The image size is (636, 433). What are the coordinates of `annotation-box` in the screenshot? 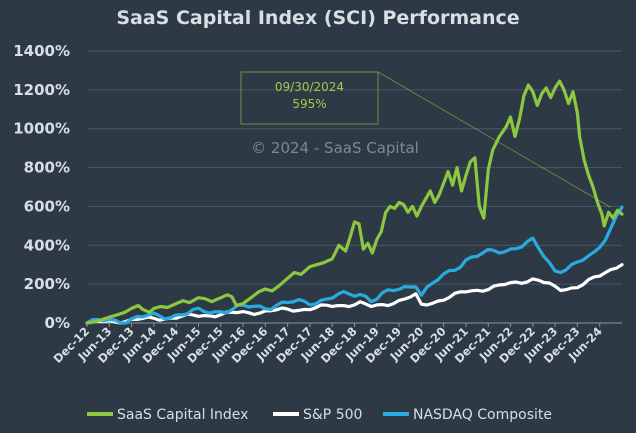 It's located at (309, 98).